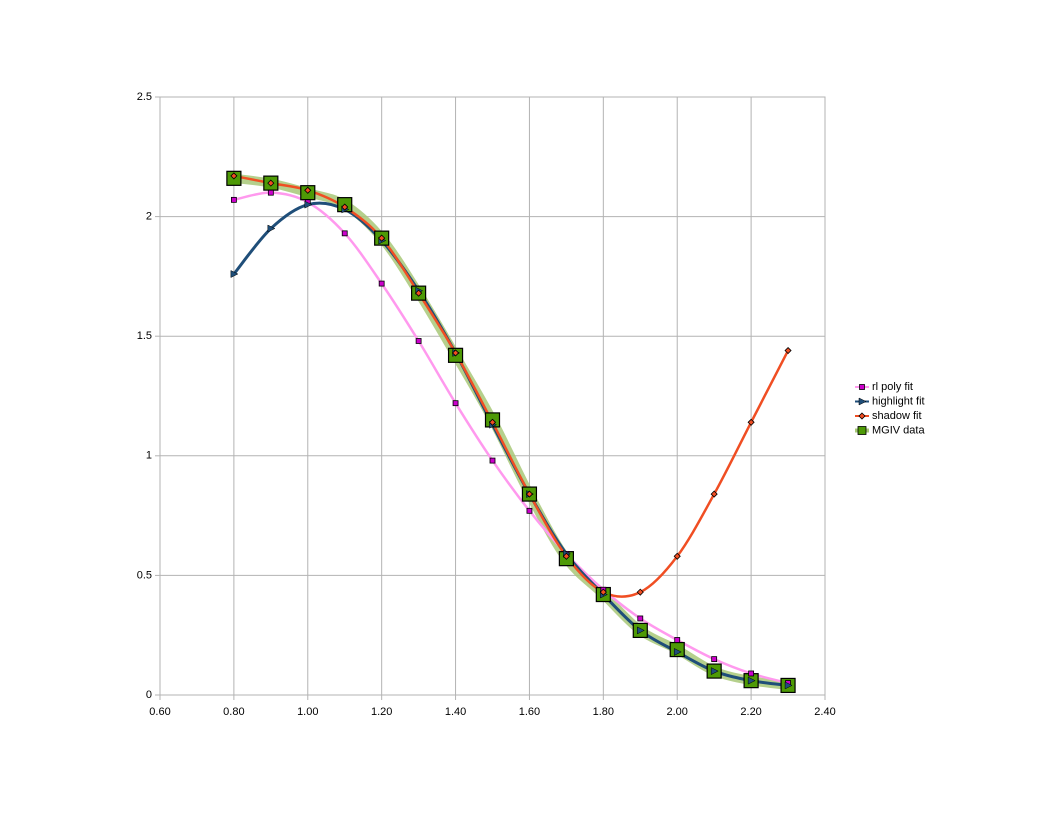  Describe the element at coordinates (307, 712) in the screenshot. I see `x-tick-label: 1.00` at that location.